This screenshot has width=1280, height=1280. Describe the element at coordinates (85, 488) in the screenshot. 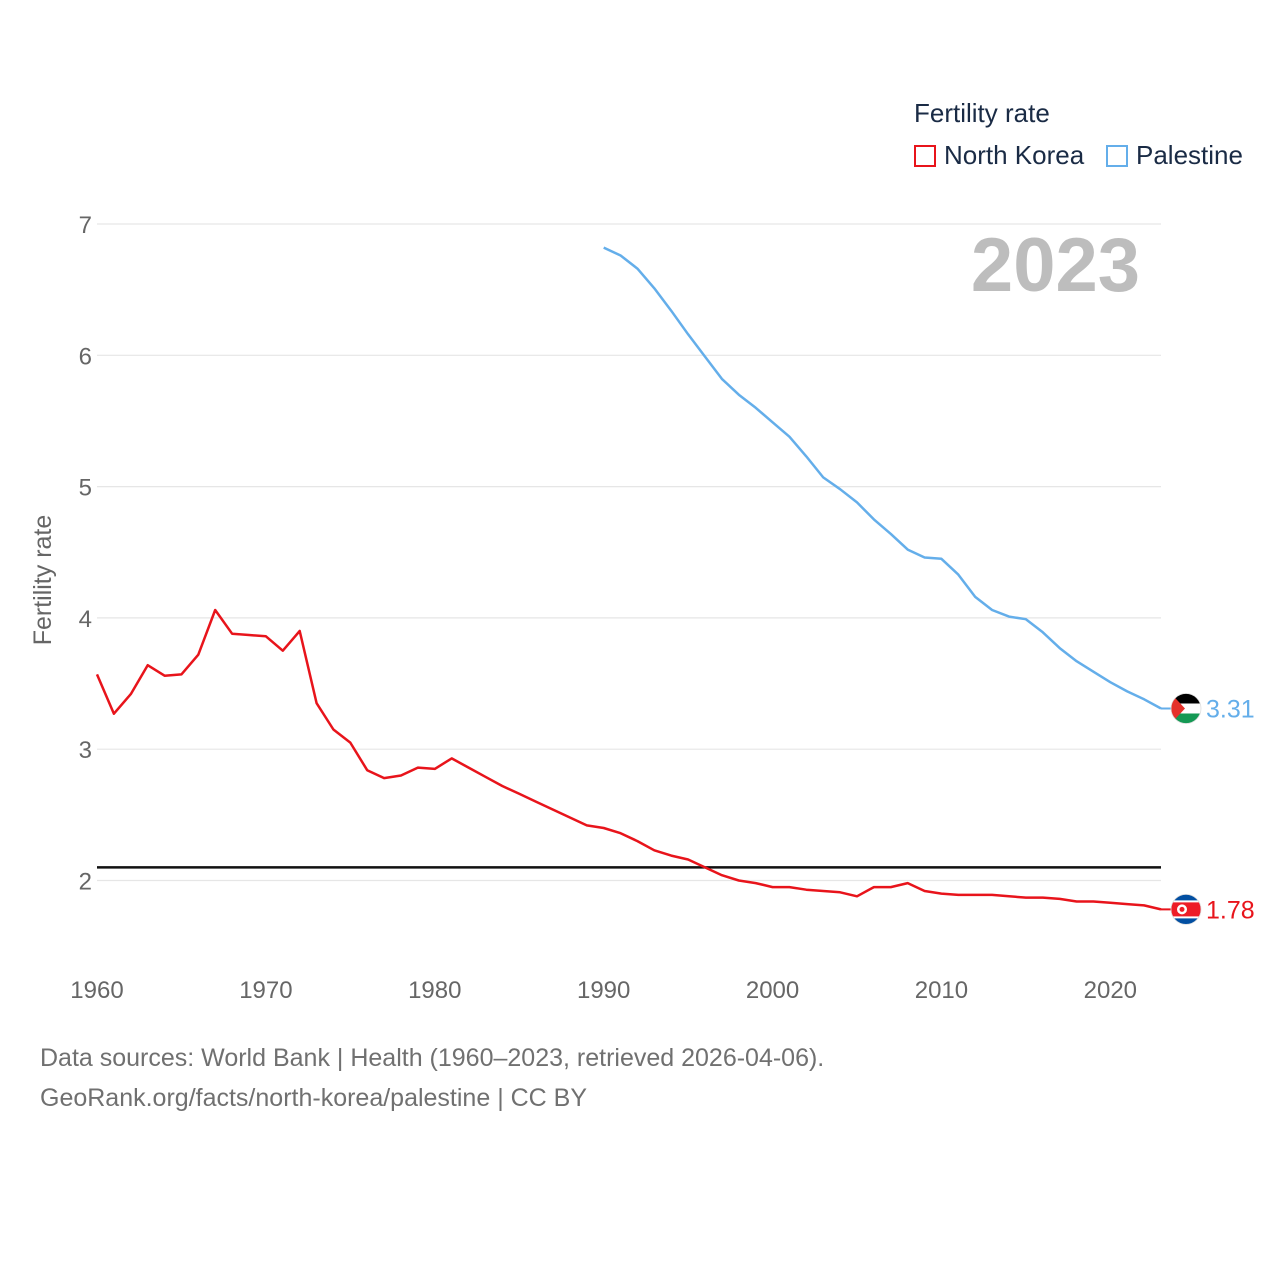

I see `y-tick-5: 5` at that location.